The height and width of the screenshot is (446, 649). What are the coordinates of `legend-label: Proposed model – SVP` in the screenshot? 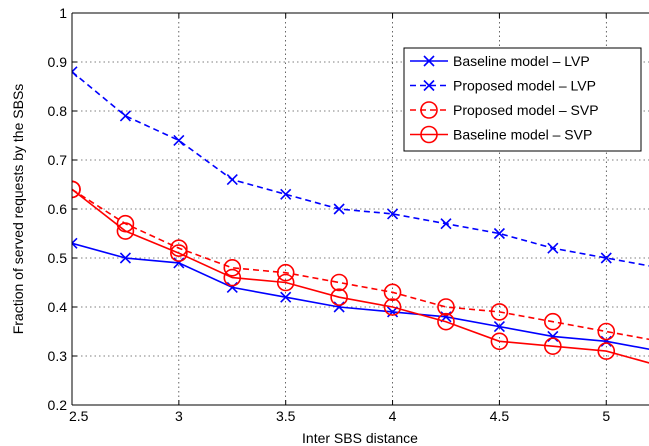 It's located at (526, 110).